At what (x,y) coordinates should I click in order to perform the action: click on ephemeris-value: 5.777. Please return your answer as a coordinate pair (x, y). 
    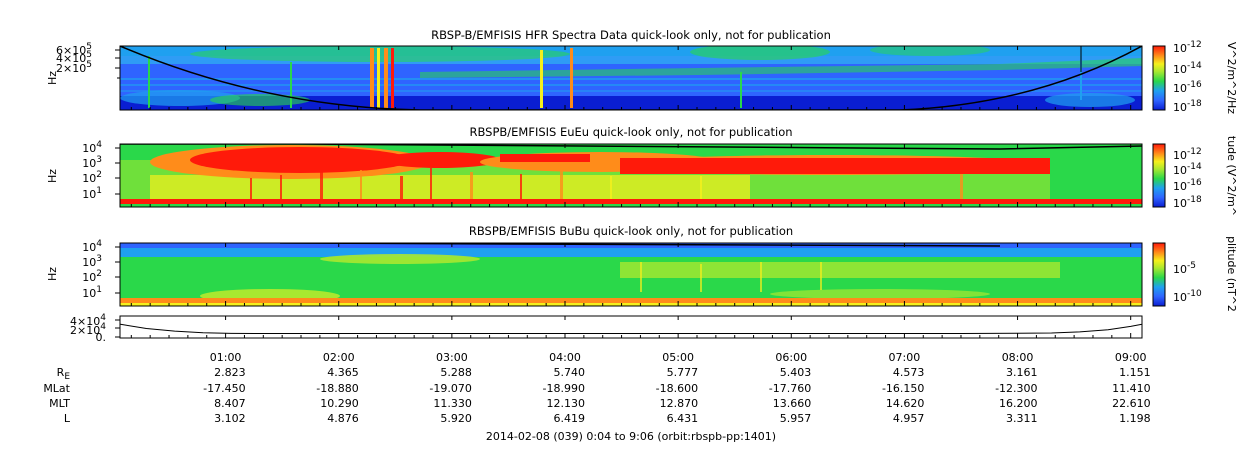
    Looking at the image, I should click on (683, 372).